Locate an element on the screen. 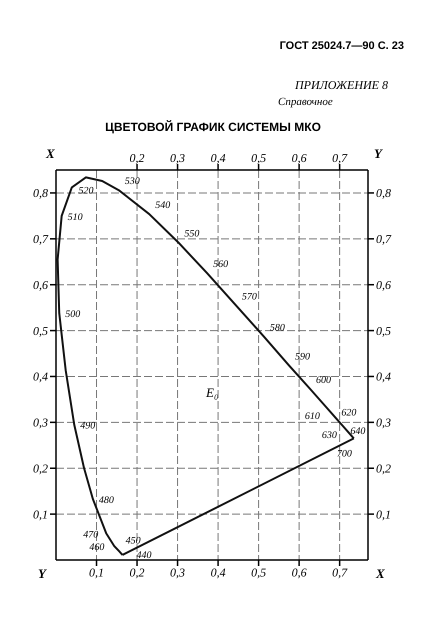 This screenshot has width=426, height=639. annotation: 560 is located at coordinates (220, 264).